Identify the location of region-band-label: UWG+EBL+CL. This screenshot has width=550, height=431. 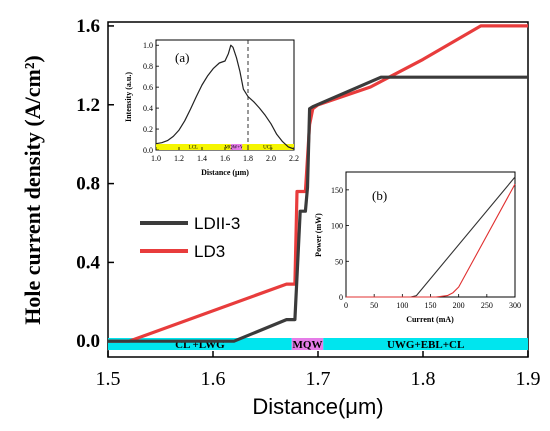
(425, 345).